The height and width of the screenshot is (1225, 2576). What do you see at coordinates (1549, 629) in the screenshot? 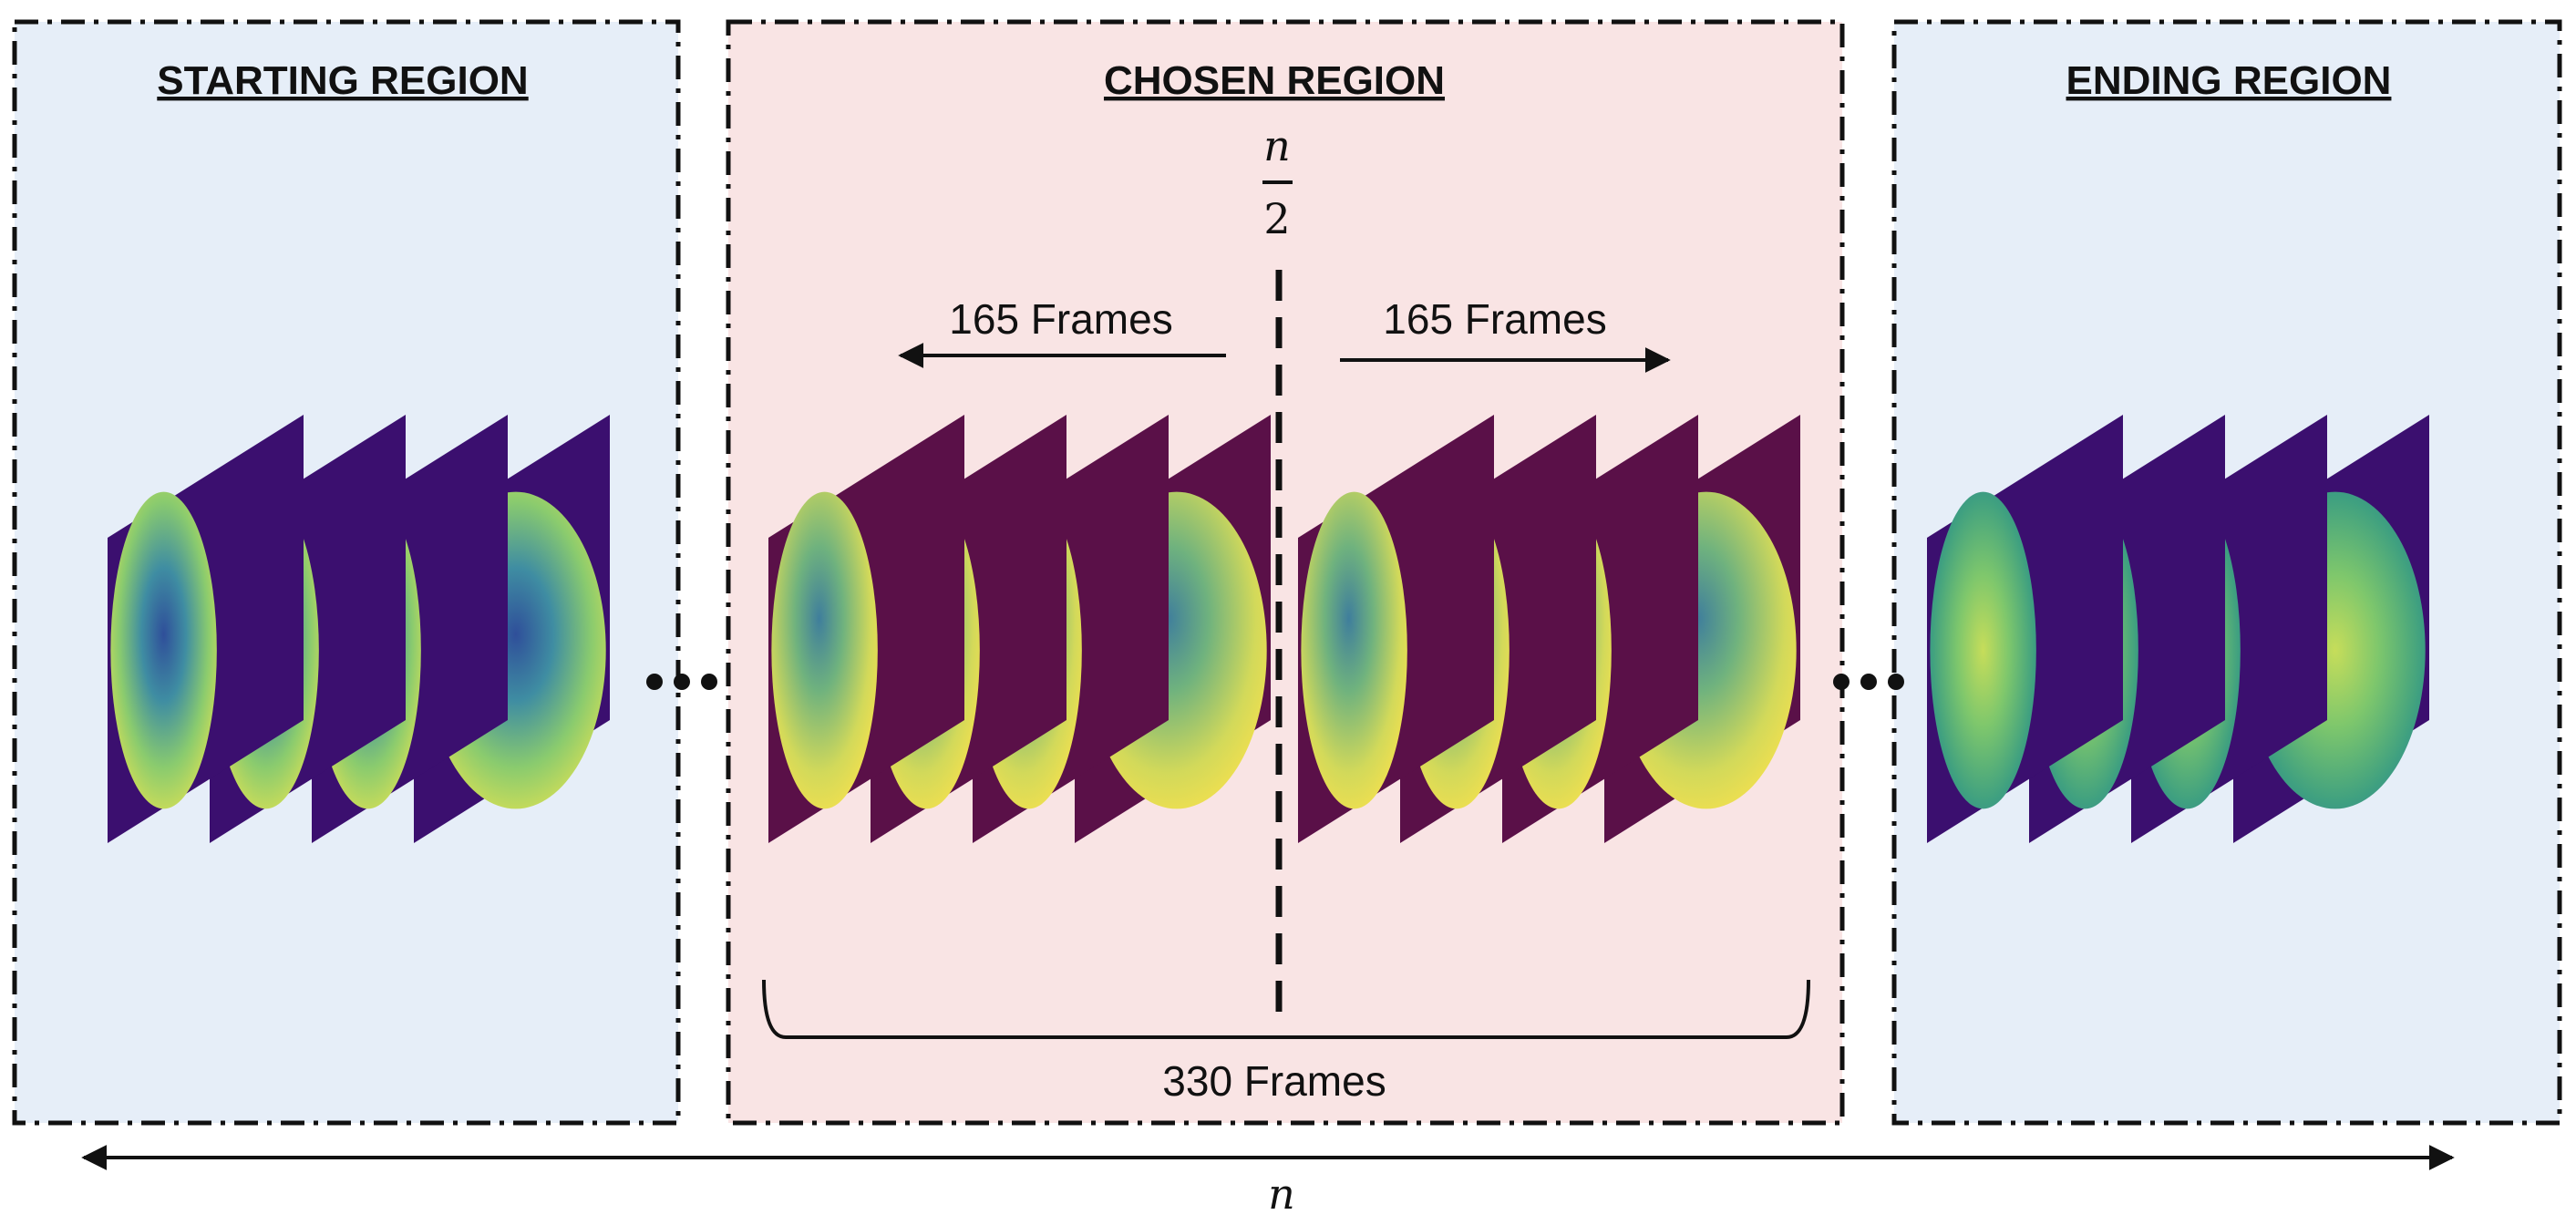
I see `chosen-right-frame-stack` at bounding box center [1549, 629].